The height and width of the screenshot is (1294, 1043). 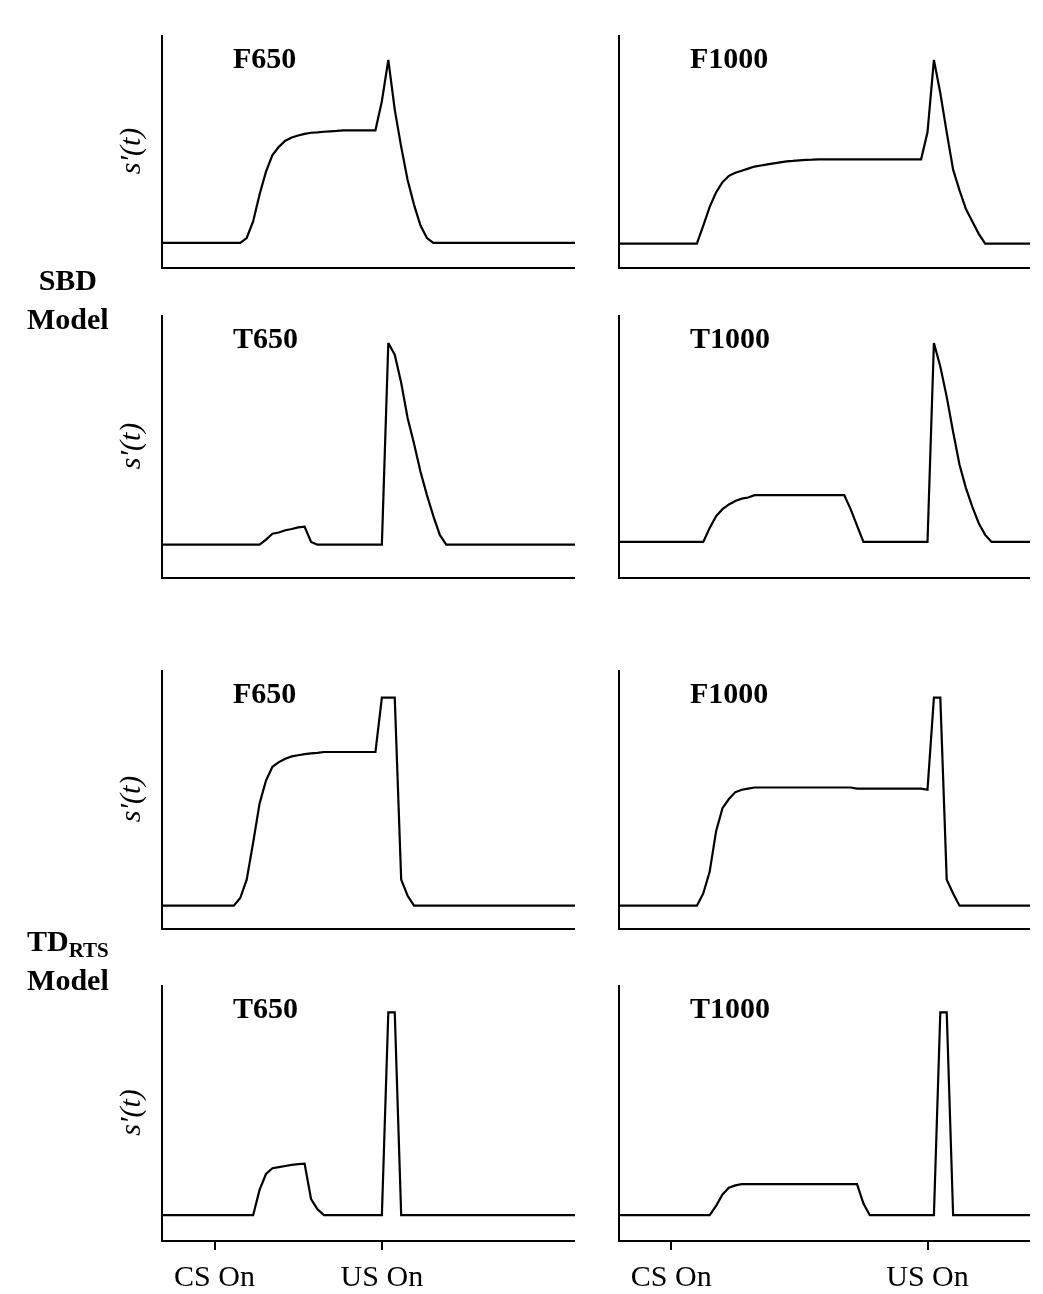 What do you see at coordinates (68, 299) in the screenshot?
I see `text: SBD Model` at bounding box center [68, 299].